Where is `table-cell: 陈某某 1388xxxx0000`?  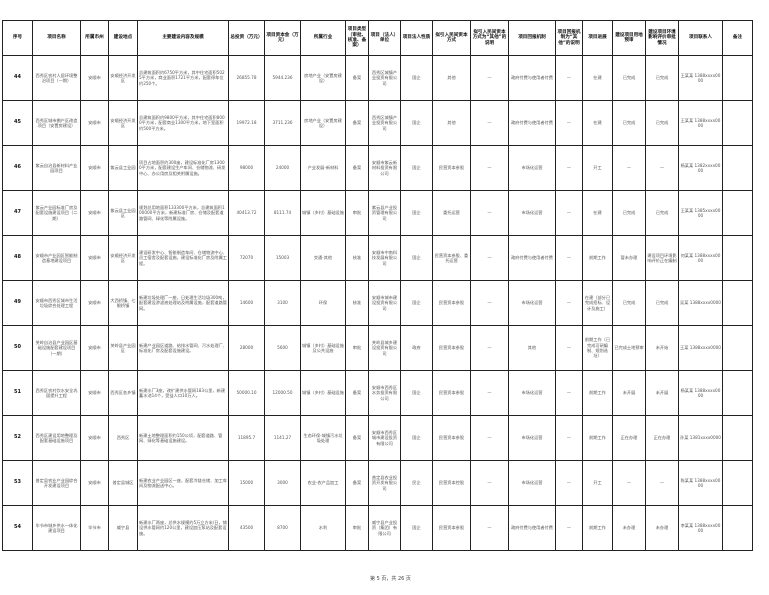
table-cell: 陈某某 1388xxxx0000 is located at coordinates (700, 483).